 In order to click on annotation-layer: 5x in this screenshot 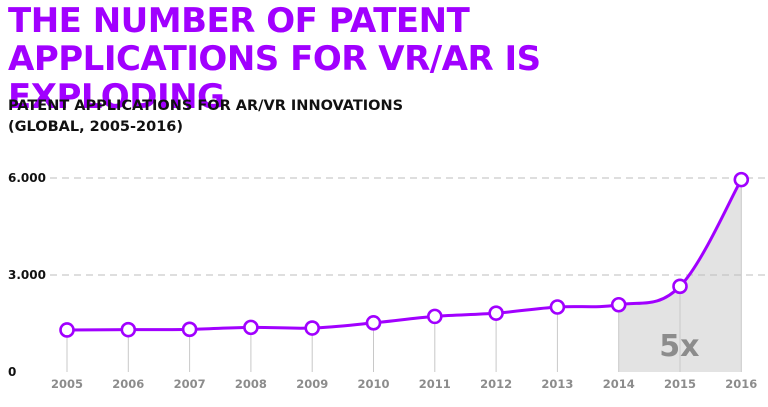, I will do `click(679, 346)`.